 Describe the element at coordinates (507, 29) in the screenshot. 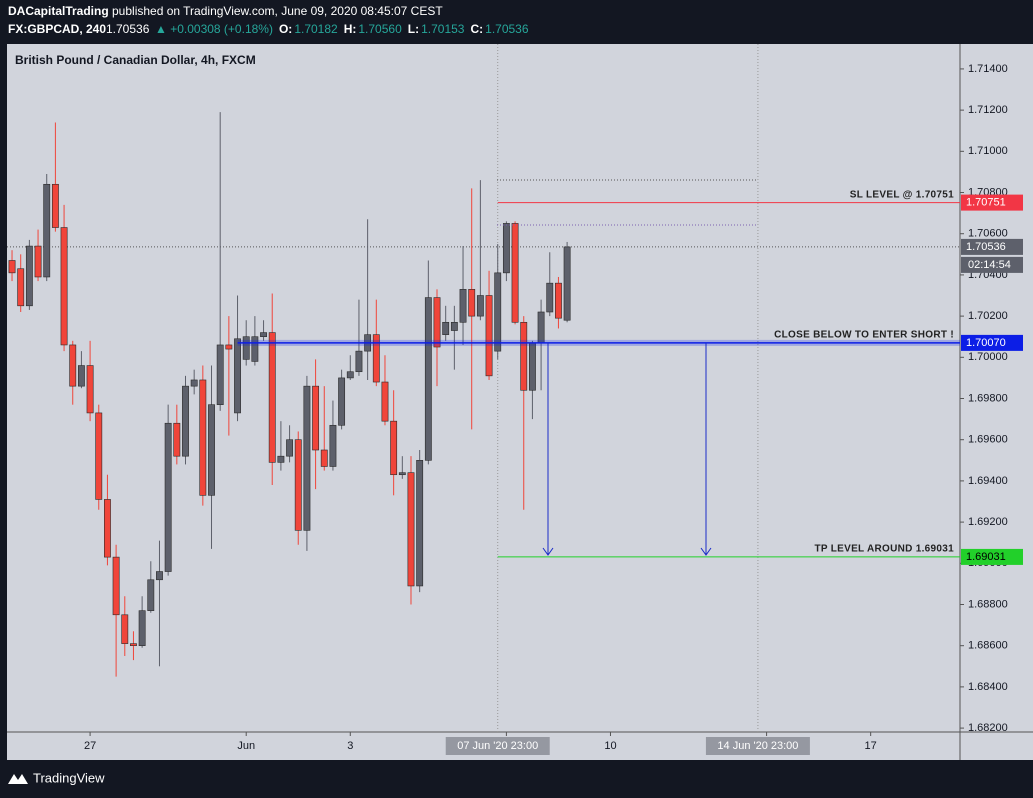

I see `field-value: 1.70536` at that location.